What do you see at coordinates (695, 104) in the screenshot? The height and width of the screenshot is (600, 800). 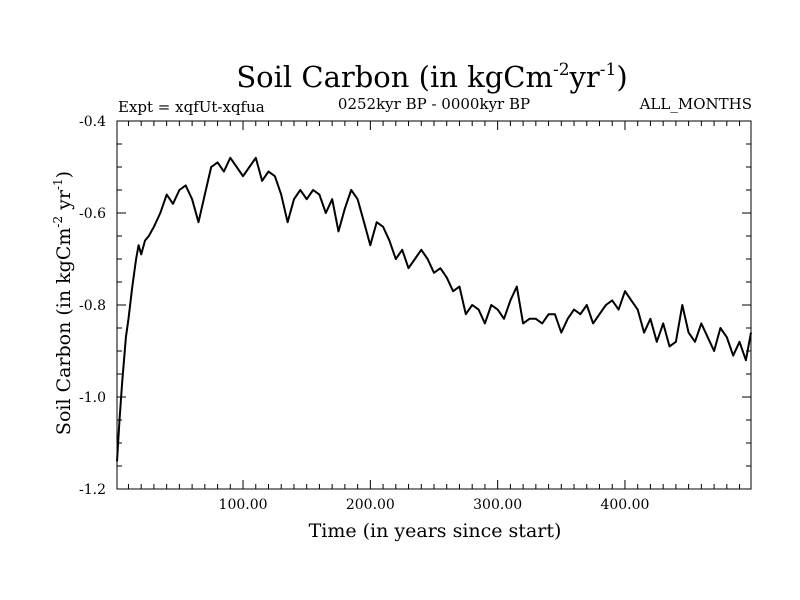 I see `subtitle-right: ALL_MONTHS` at bounding box center [695, 104].